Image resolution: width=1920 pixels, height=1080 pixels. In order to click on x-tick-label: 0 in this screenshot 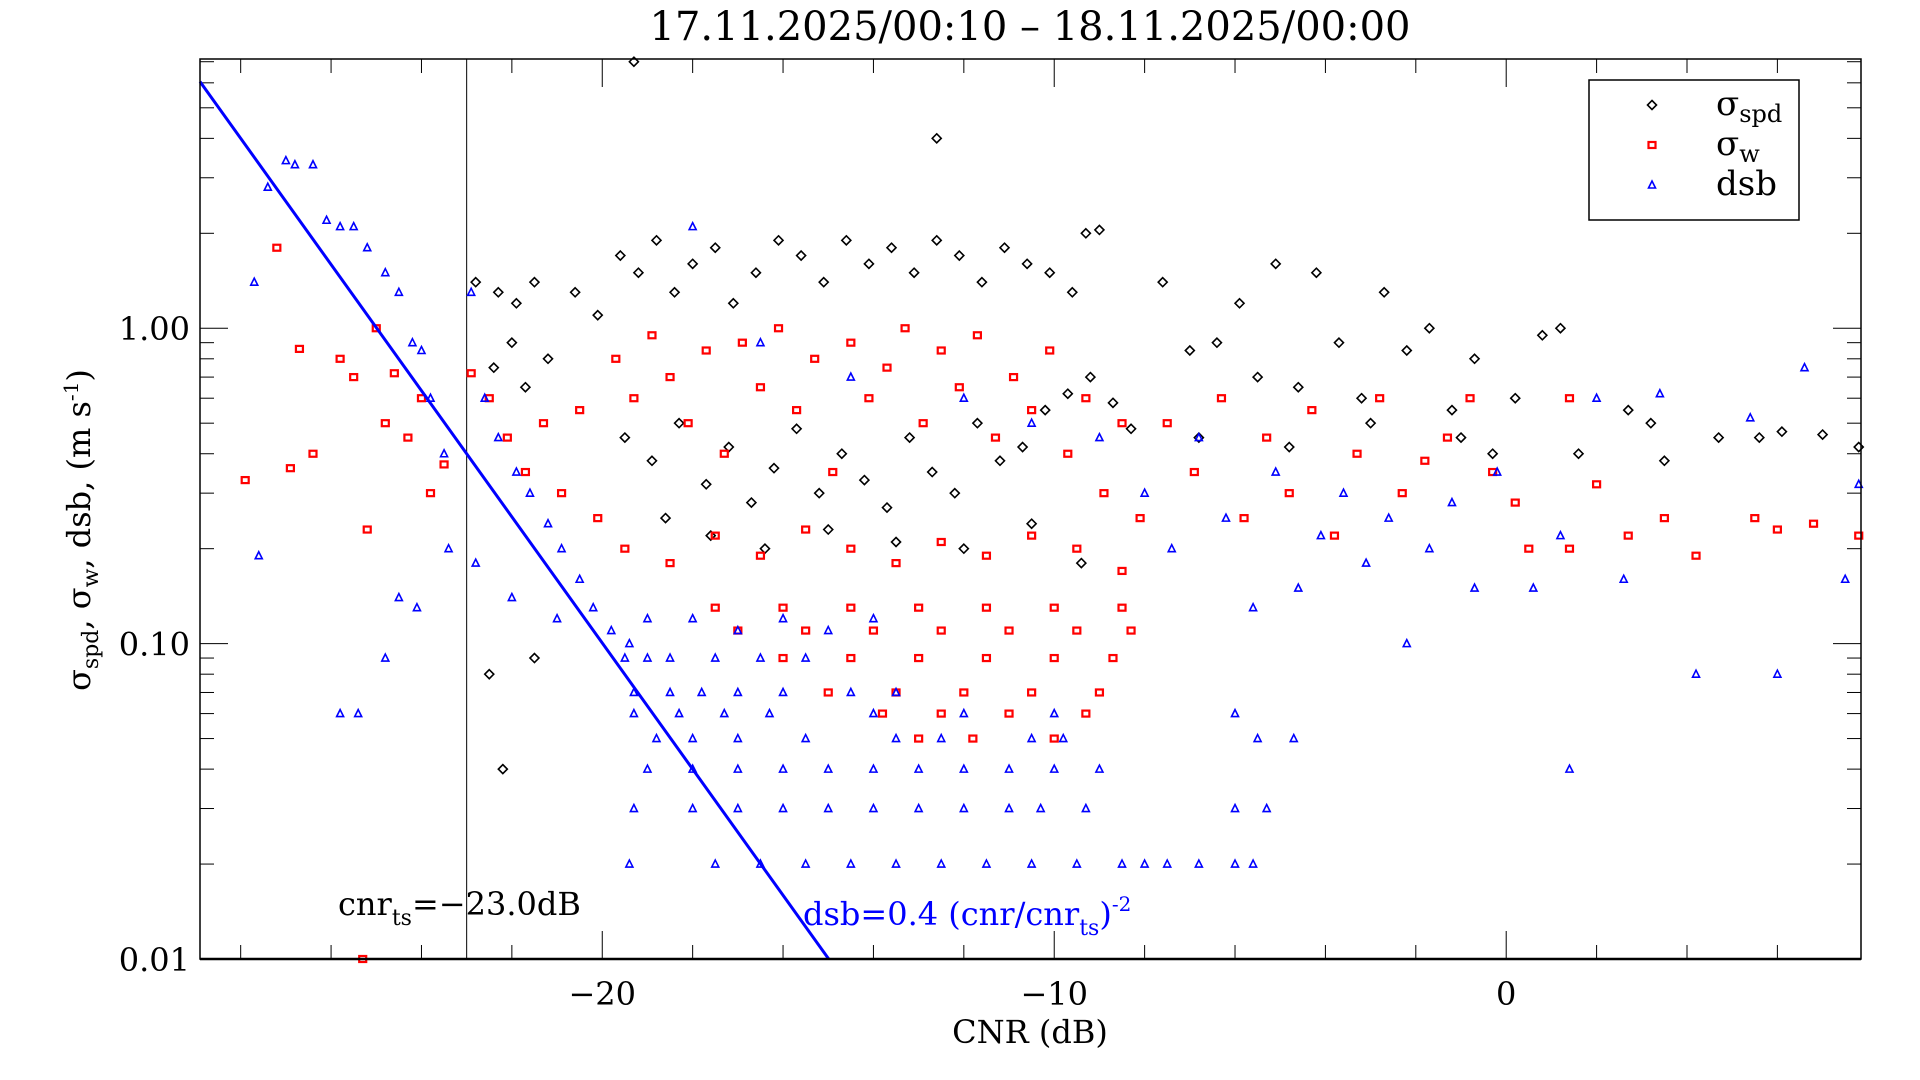, I will do `click(1506, 994)`.